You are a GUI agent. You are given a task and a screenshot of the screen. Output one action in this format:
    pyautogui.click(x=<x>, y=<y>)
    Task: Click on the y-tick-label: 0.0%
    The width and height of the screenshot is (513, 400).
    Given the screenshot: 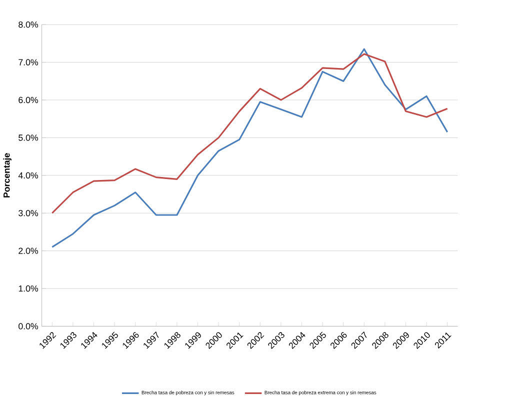 What is the action you would take?
    pyautogui.click(x=28, y=326)
    